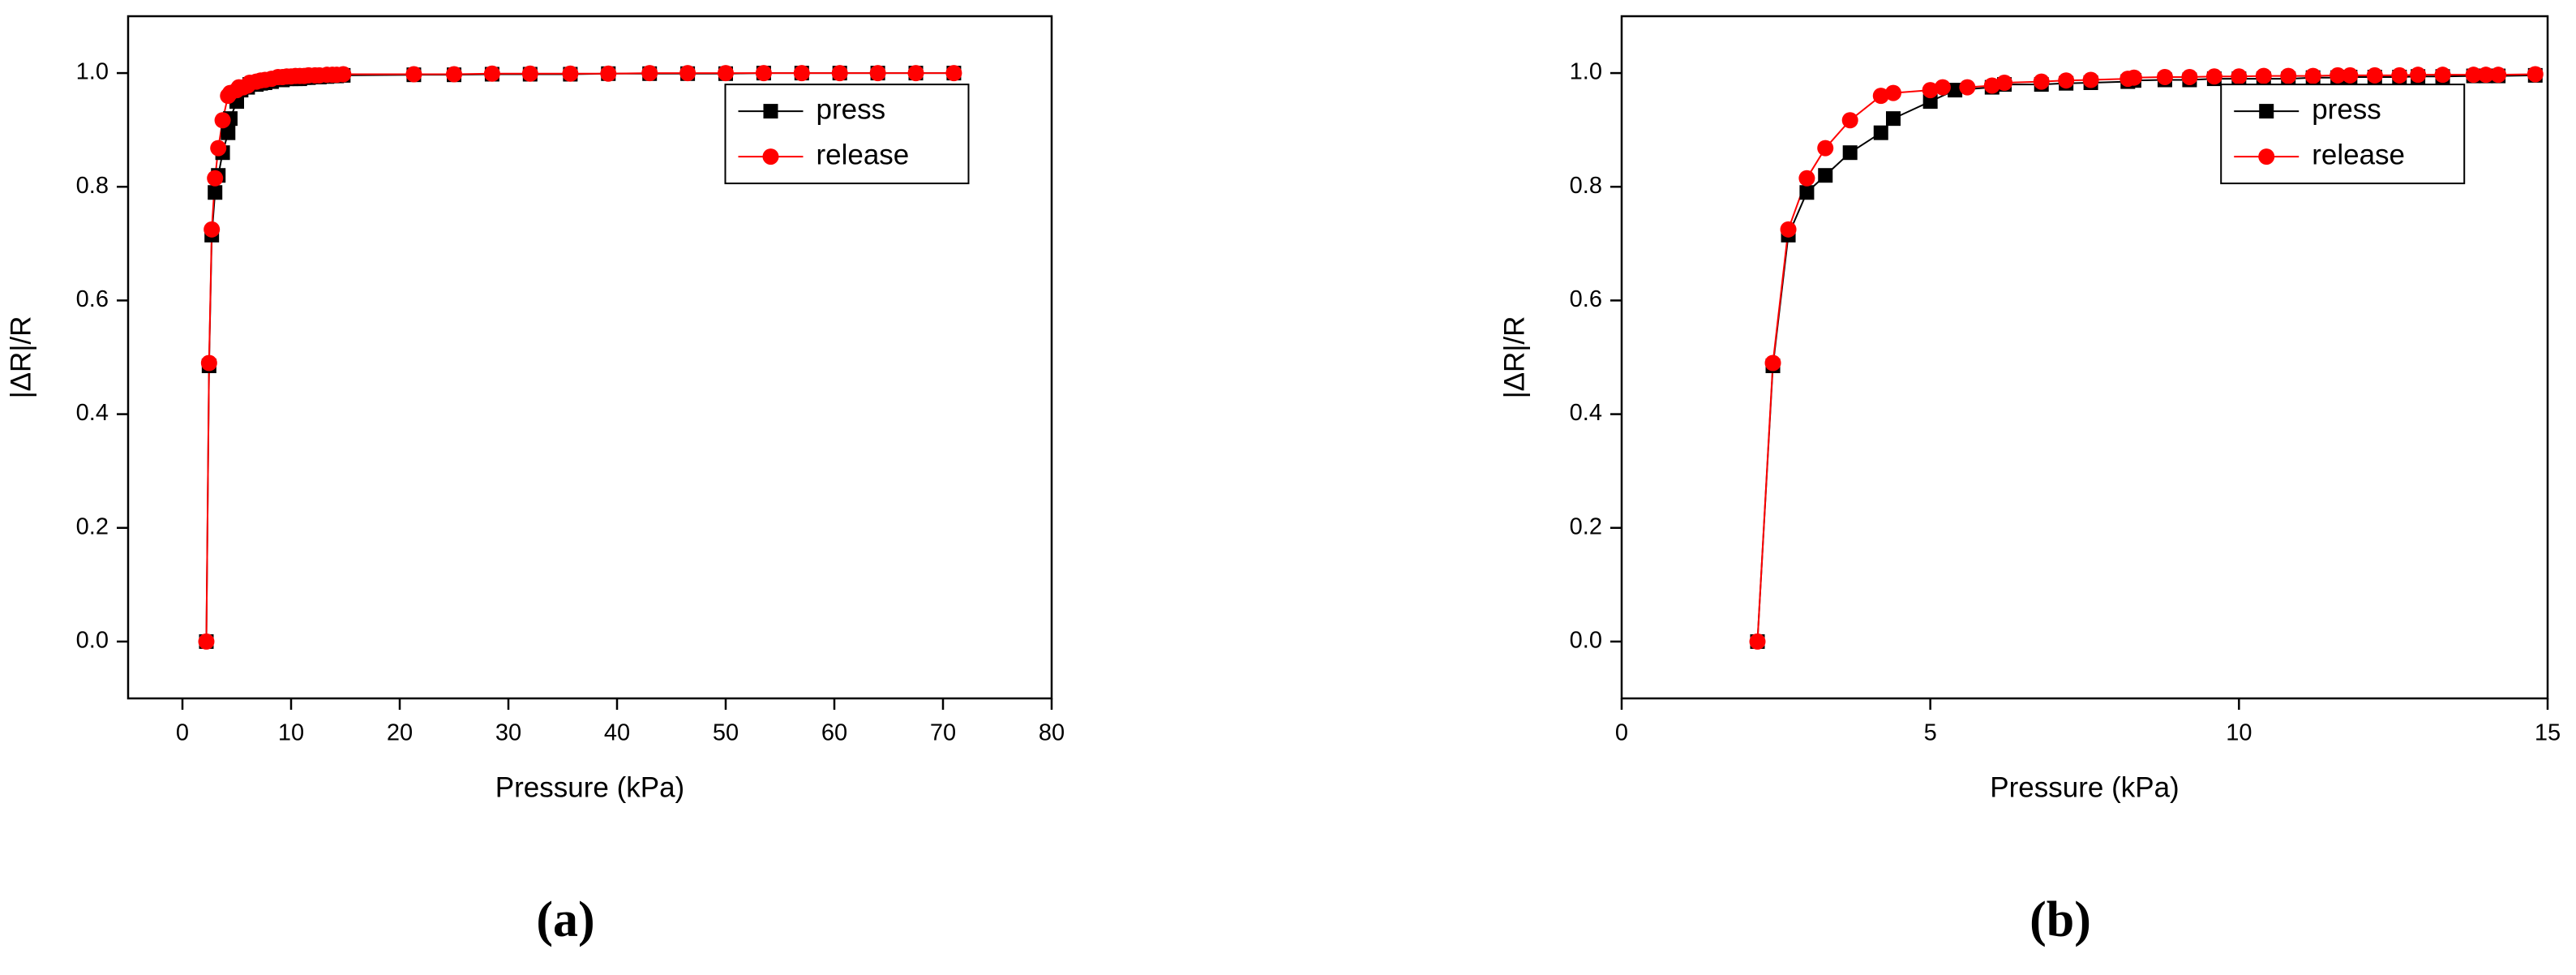 The height and width of the screenshot is (975, 2576). Describe the element at coordinates (2548, 733) in the screenshot. I see `x-tick-label: 15` at that location.